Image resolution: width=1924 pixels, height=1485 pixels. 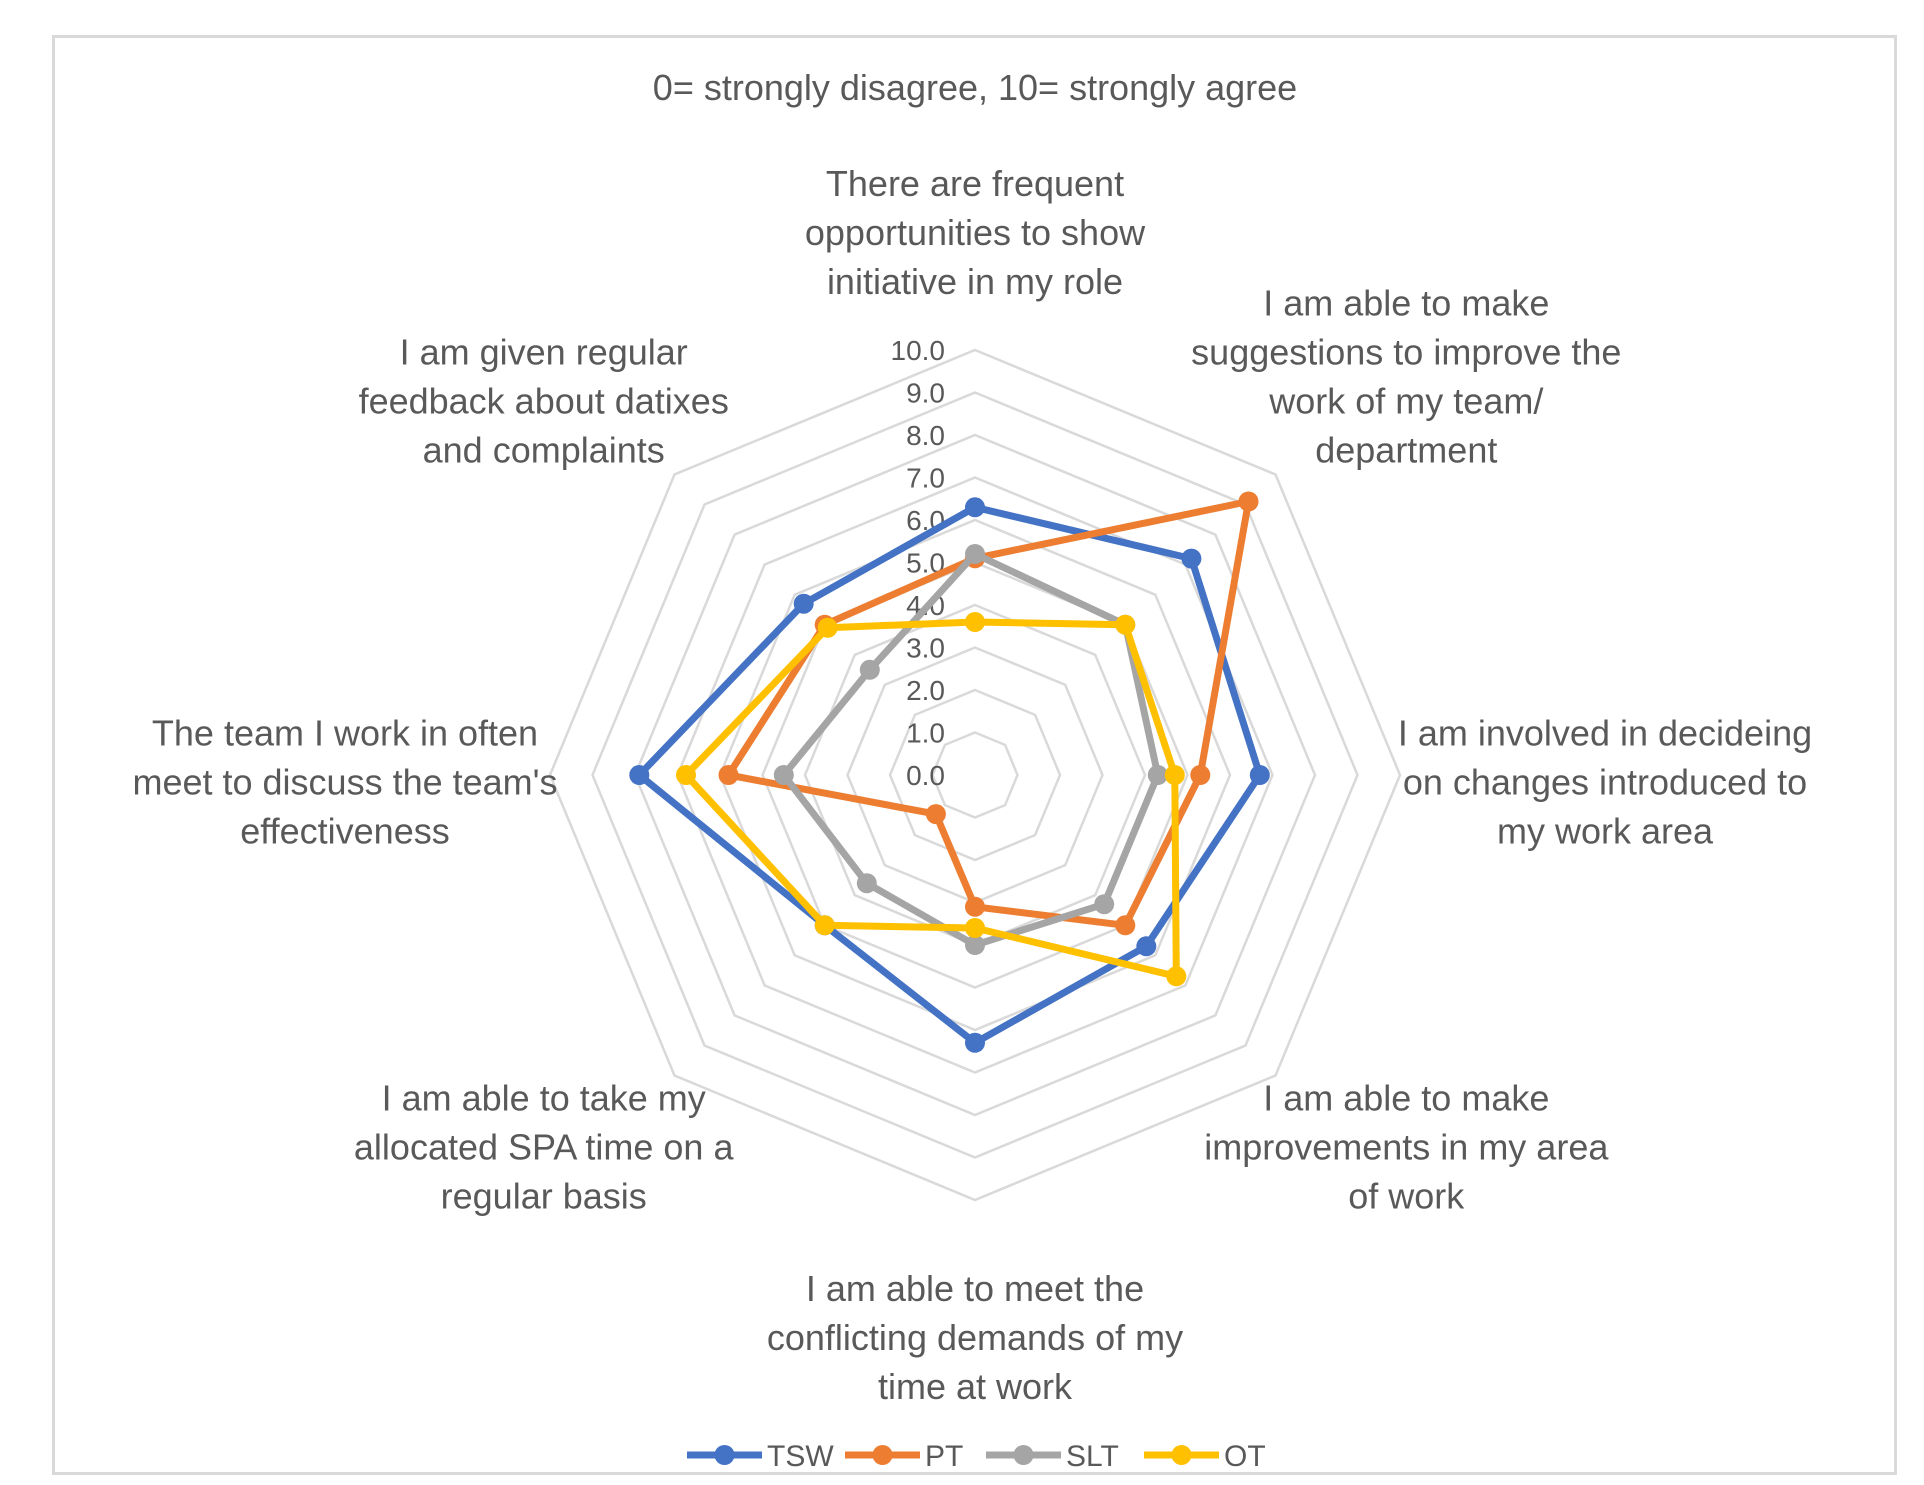 What do you see at coordinates (760, 1456) in the screenshot?
I see `legend-item-tsw: TSW` at bounding box center [760, 1456].